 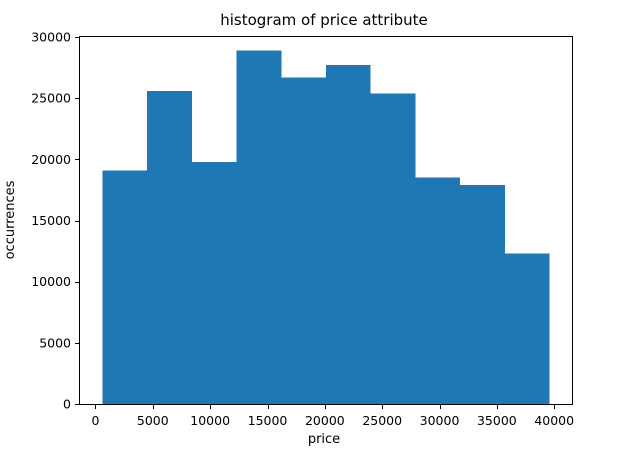 I want to click on x-tick-label: 30000, so click(x=440, y=420).